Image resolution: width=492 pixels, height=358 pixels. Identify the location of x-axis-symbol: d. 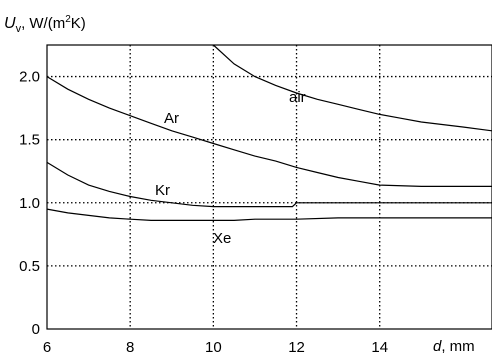
(437, 346).